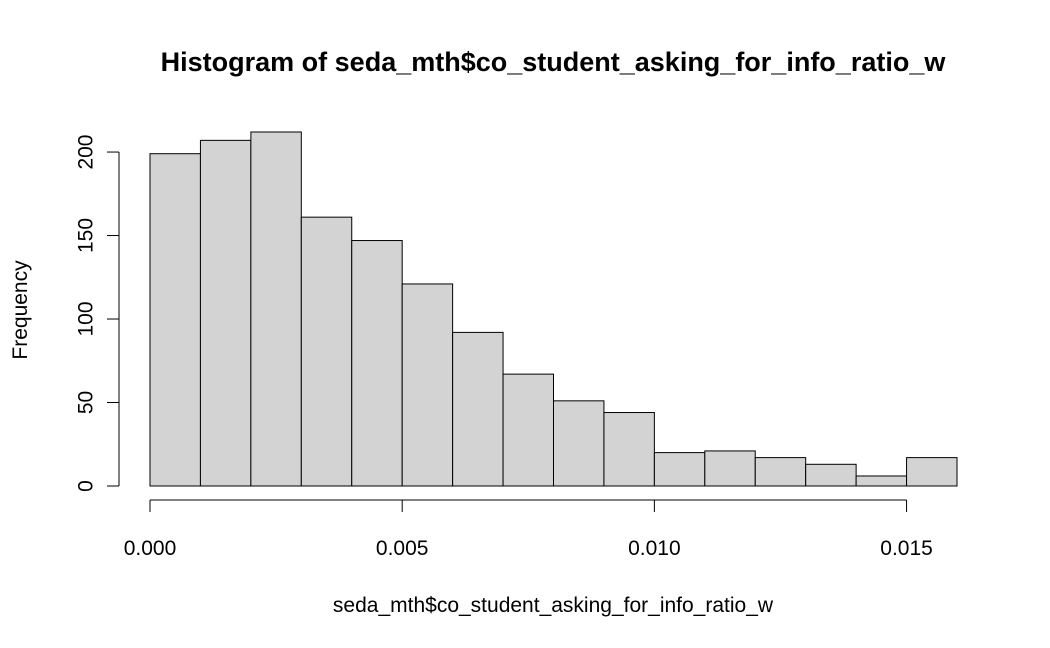  What do you see at coordinates (654, 548) in the screenshot?
I see `x-tick-label: 0.010` at bounding box center [654, 548].